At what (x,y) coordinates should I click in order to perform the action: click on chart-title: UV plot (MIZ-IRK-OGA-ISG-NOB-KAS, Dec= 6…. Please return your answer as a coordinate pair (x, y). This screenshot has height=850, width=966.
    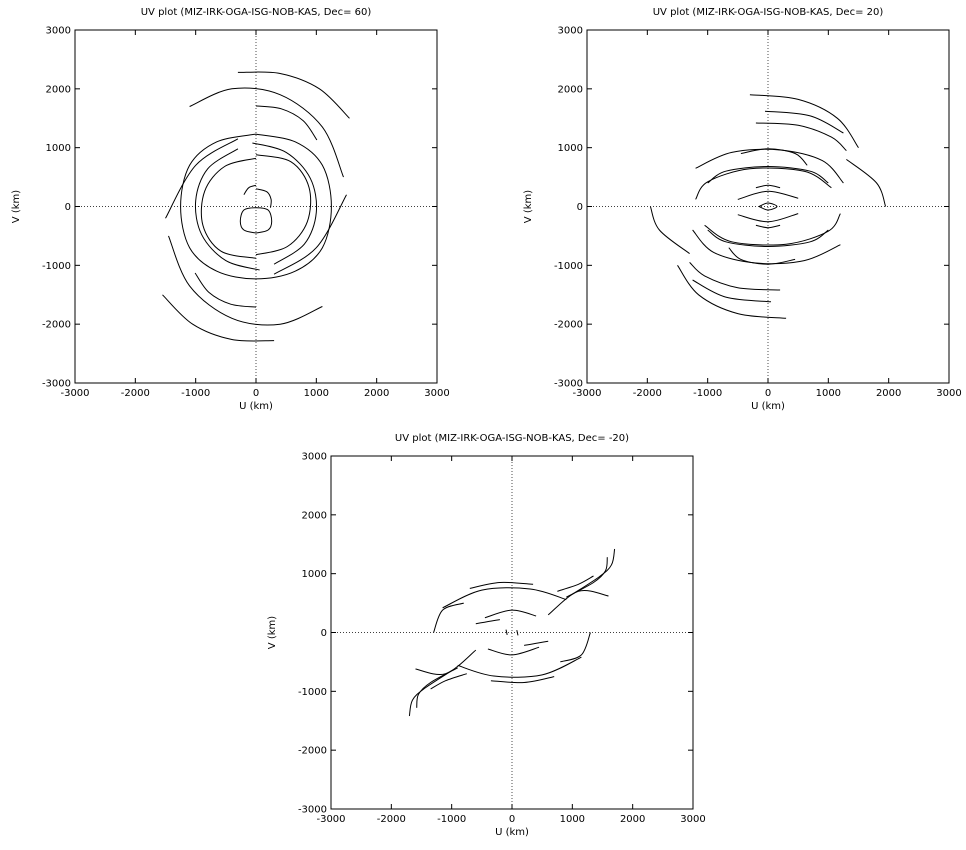
    Looking at the image, I should click on (256, 12).